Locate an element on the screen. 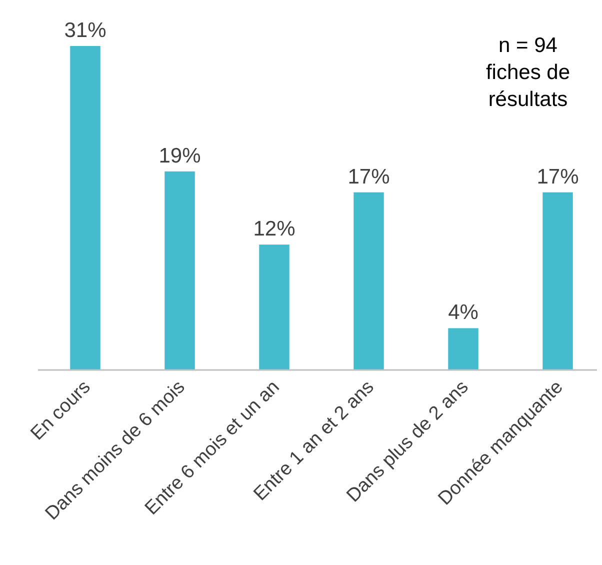 The height and width of the screenshot is (565, 602). annotation: n = 94 fiches de résultats is located at coordinates (528, 72).